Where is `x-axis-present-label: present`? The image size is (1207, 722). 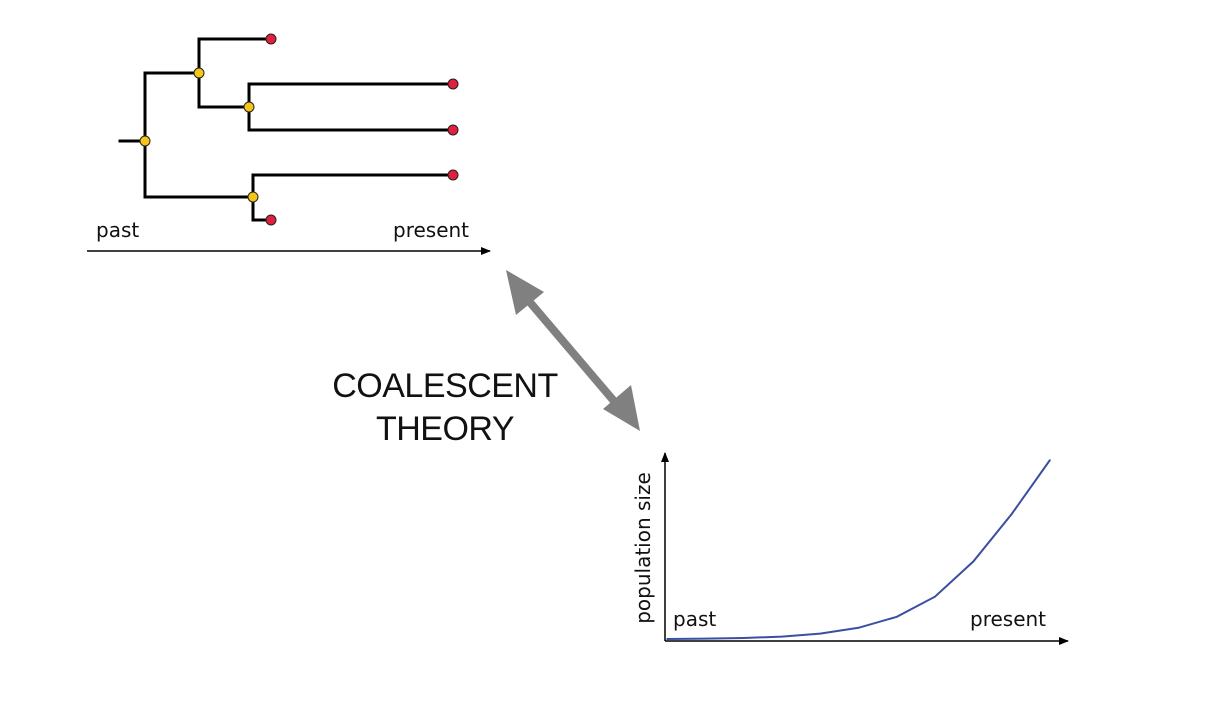
x-axis-present-label: present is located at coordinates (1008, 619).